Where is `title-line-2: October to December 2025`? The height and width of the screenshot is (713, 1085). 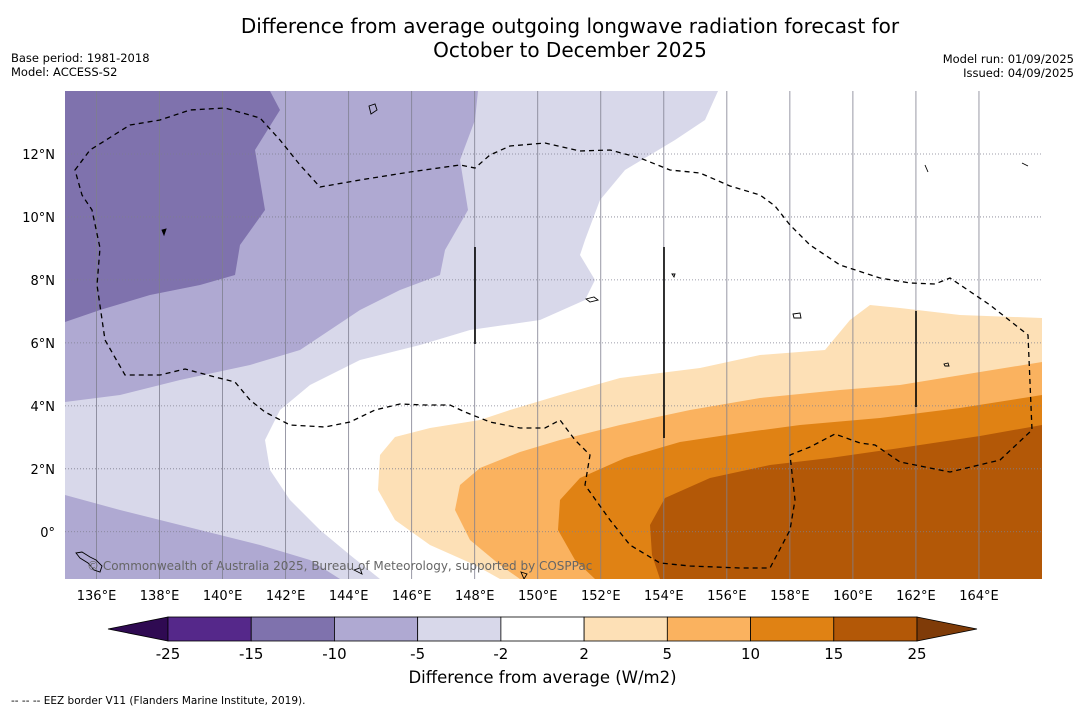
title-line-2: October to December 2025 is located at coordinates (570, 50).